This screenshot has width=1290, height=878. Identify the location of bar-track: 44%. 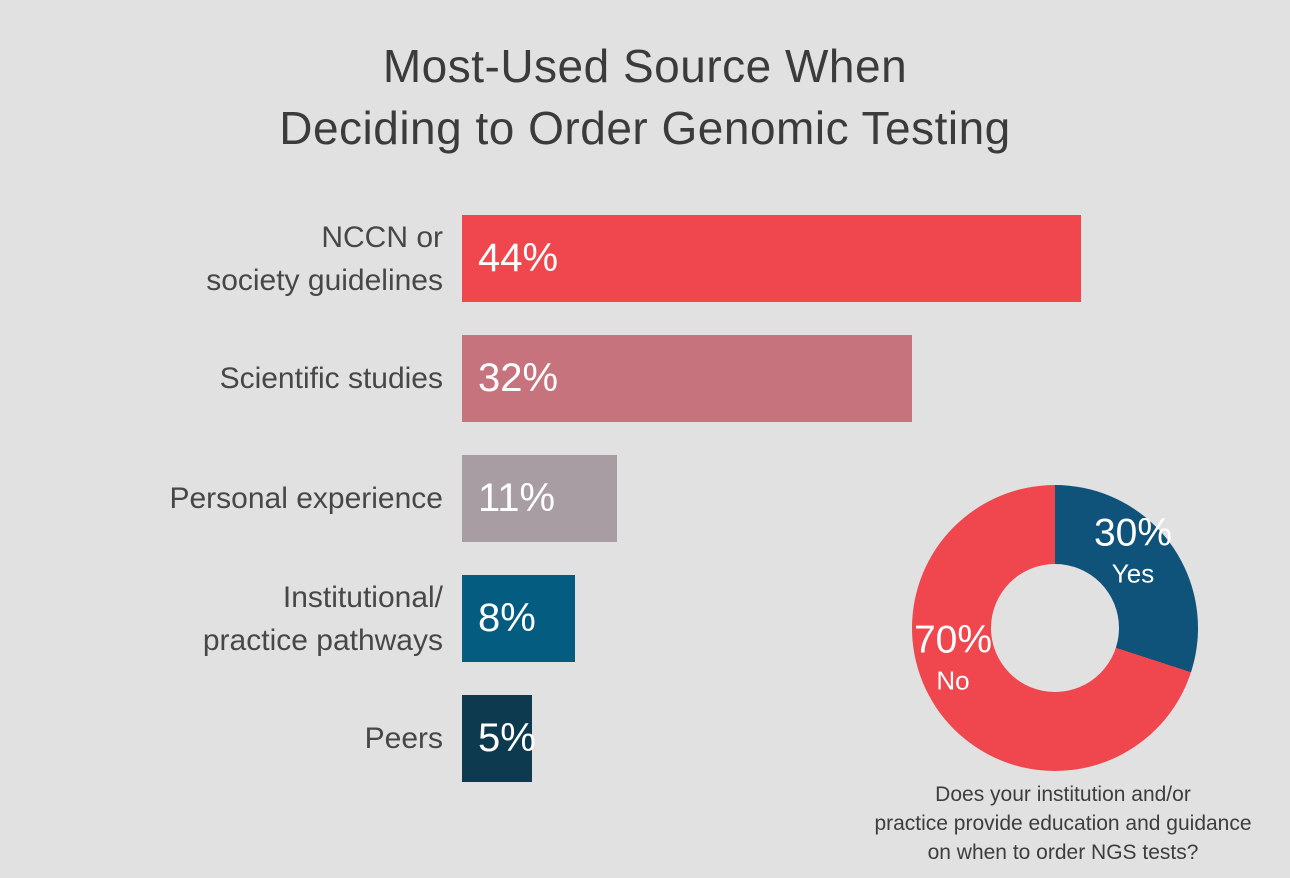
(876, 258).